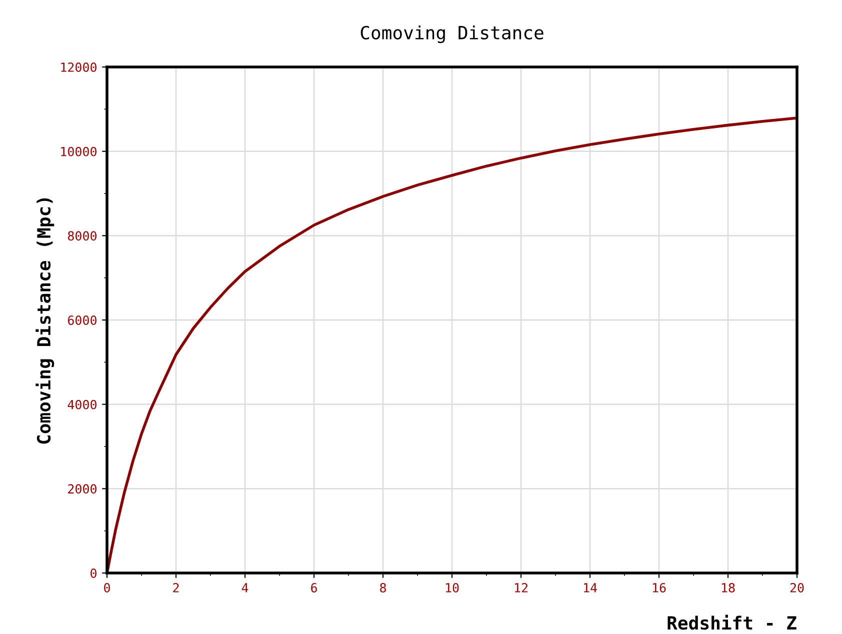 Image resolution: width=842 pixels, height=634 pixels. Describe the element at coordinates (590, 587) in the screenshot. I see `x-tick-label: 14` at that location.